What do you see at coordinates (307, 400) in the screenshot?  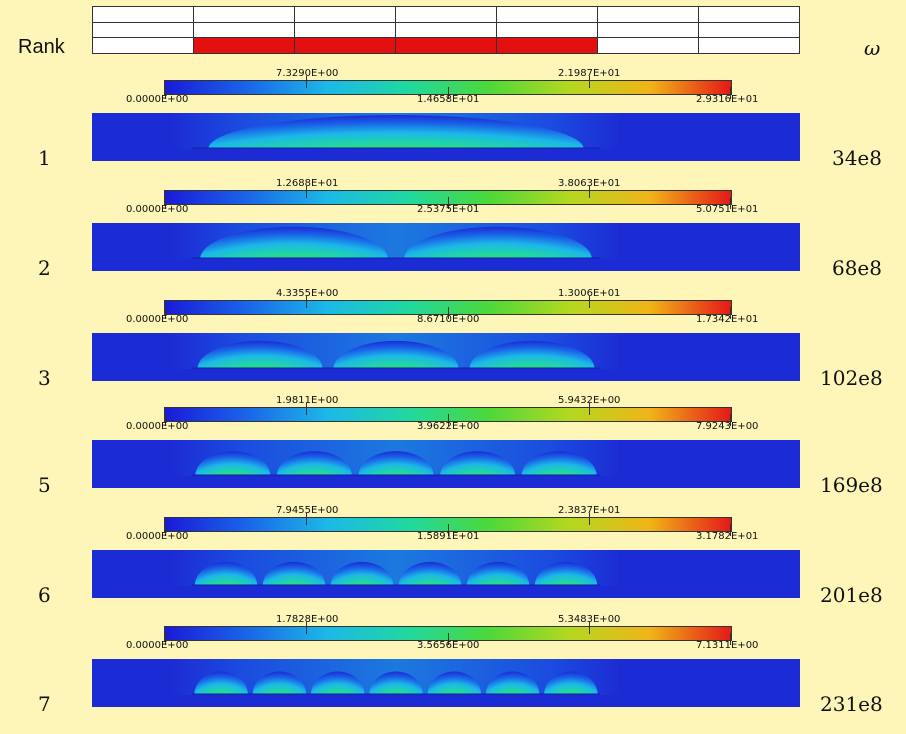 I see `colorbar-tick-label: 1.9811E+00` at bounding box center [307, 400].